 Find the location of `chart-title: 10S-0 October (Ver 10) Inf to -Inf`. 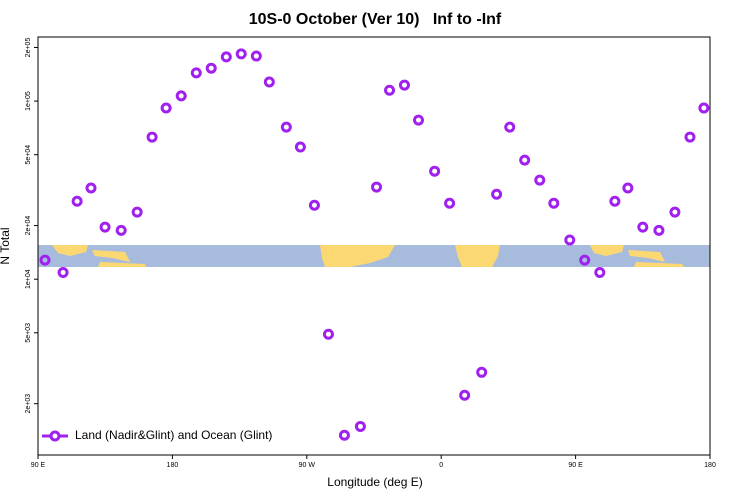

chart-title: 10S-0 October (Ver 10) Inf to -Inf is located at coordinates (375, 19).